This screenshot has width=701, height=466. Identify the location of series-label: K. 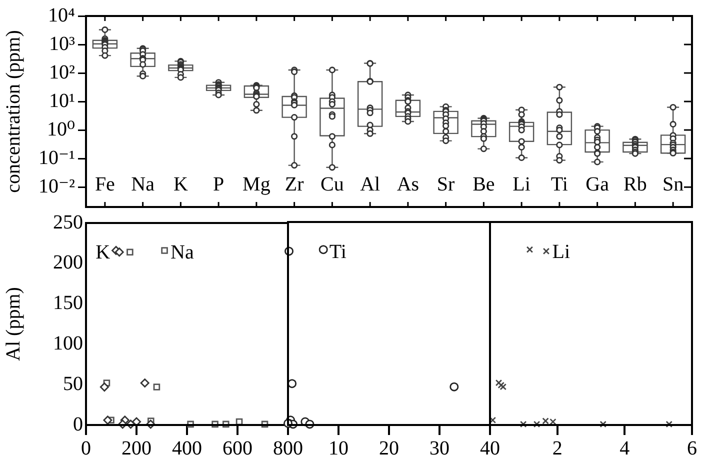
(103, 253).